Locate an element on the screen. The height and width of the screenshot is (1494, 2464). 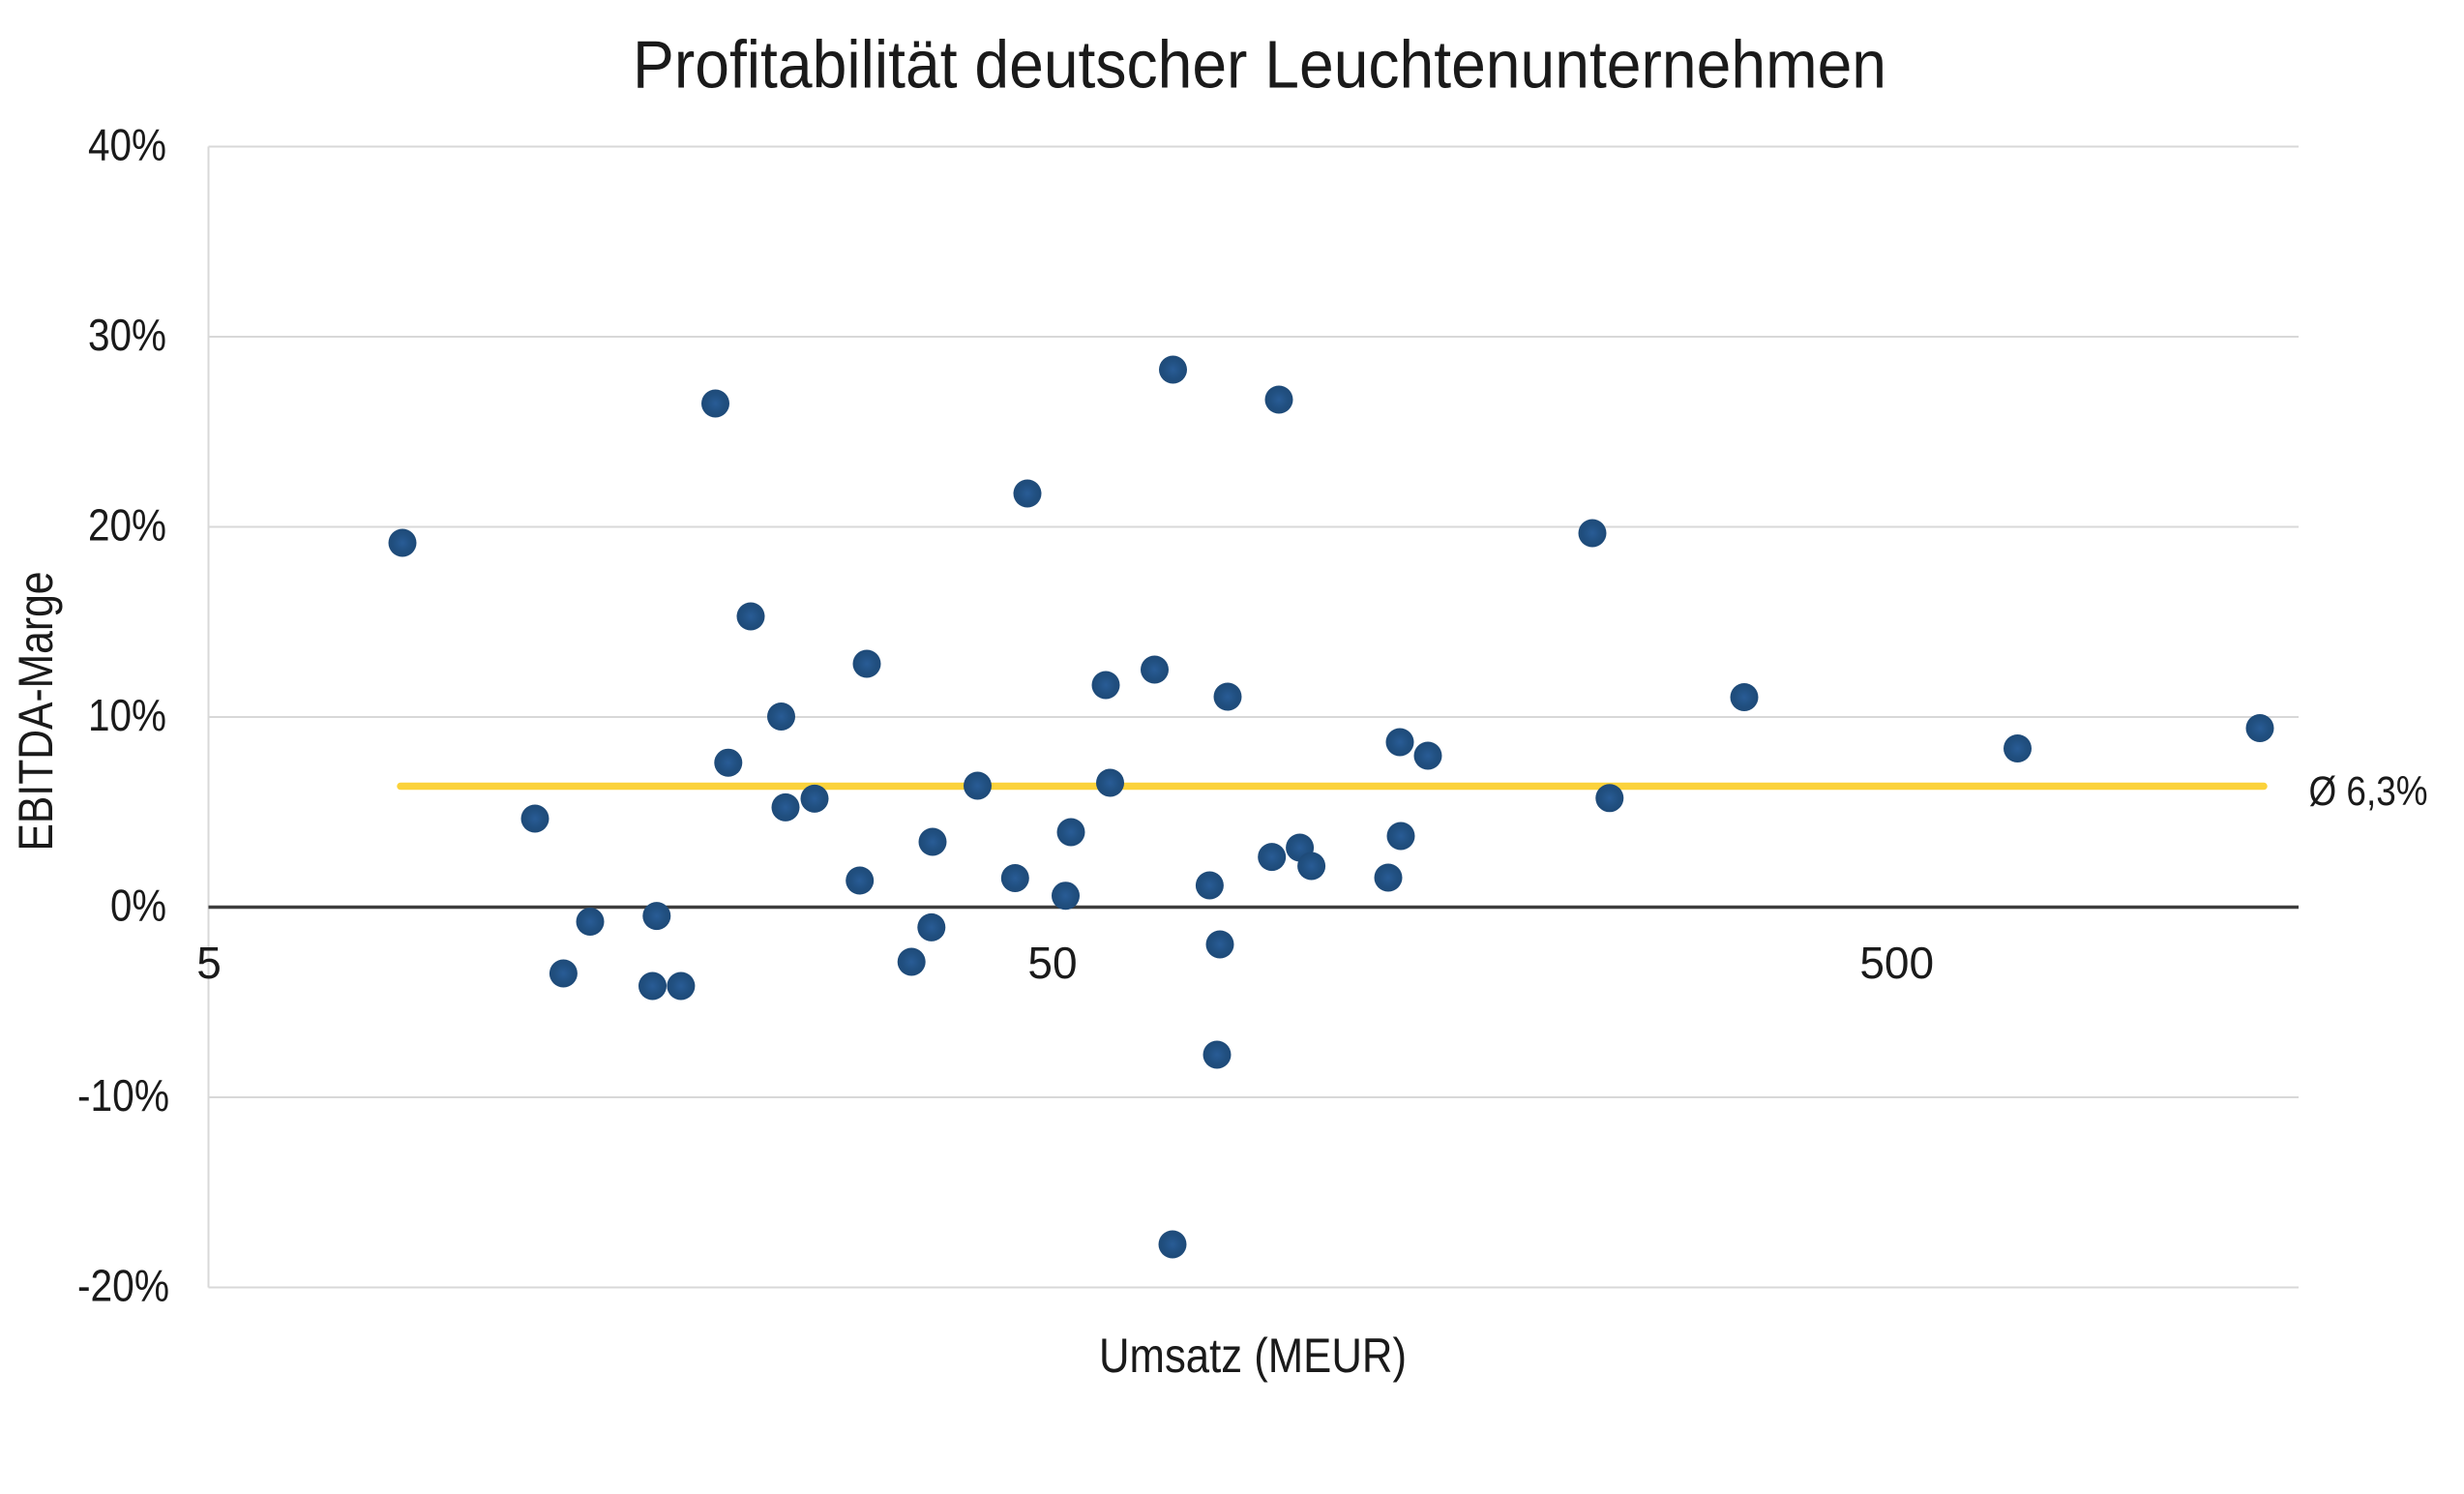
svg-text: -20% is located at coordinates (123, 1286).